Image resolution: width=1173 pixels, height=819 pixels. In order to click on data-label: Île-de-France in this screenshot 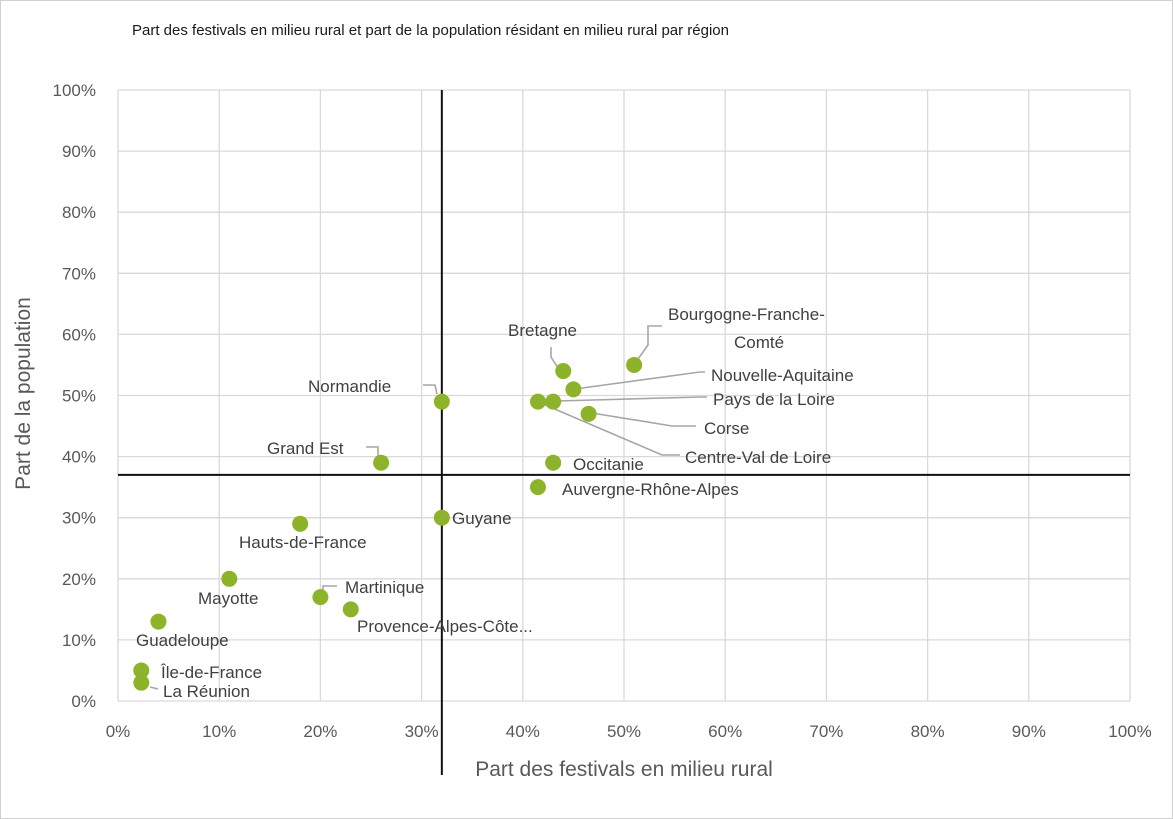, I will do `click(211, 672)`.